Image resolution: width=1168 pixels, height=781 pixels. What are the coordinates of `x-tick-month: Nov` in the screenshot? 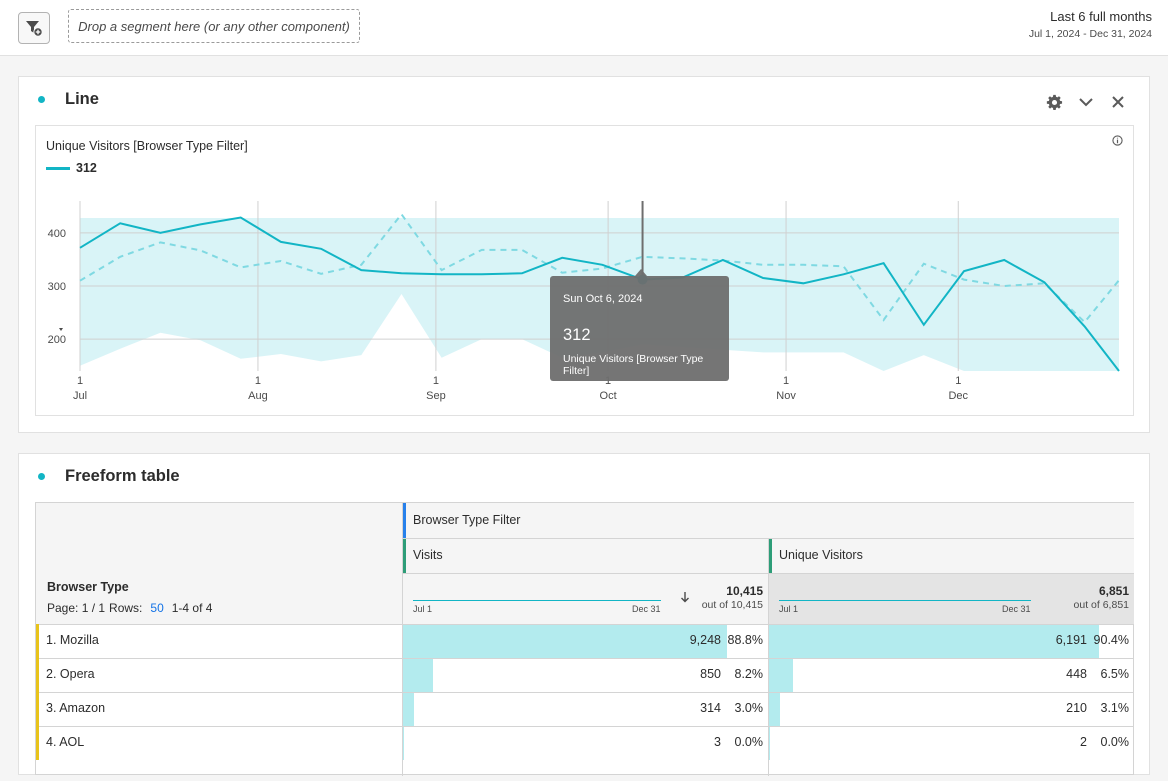 It's located at (786, 396).